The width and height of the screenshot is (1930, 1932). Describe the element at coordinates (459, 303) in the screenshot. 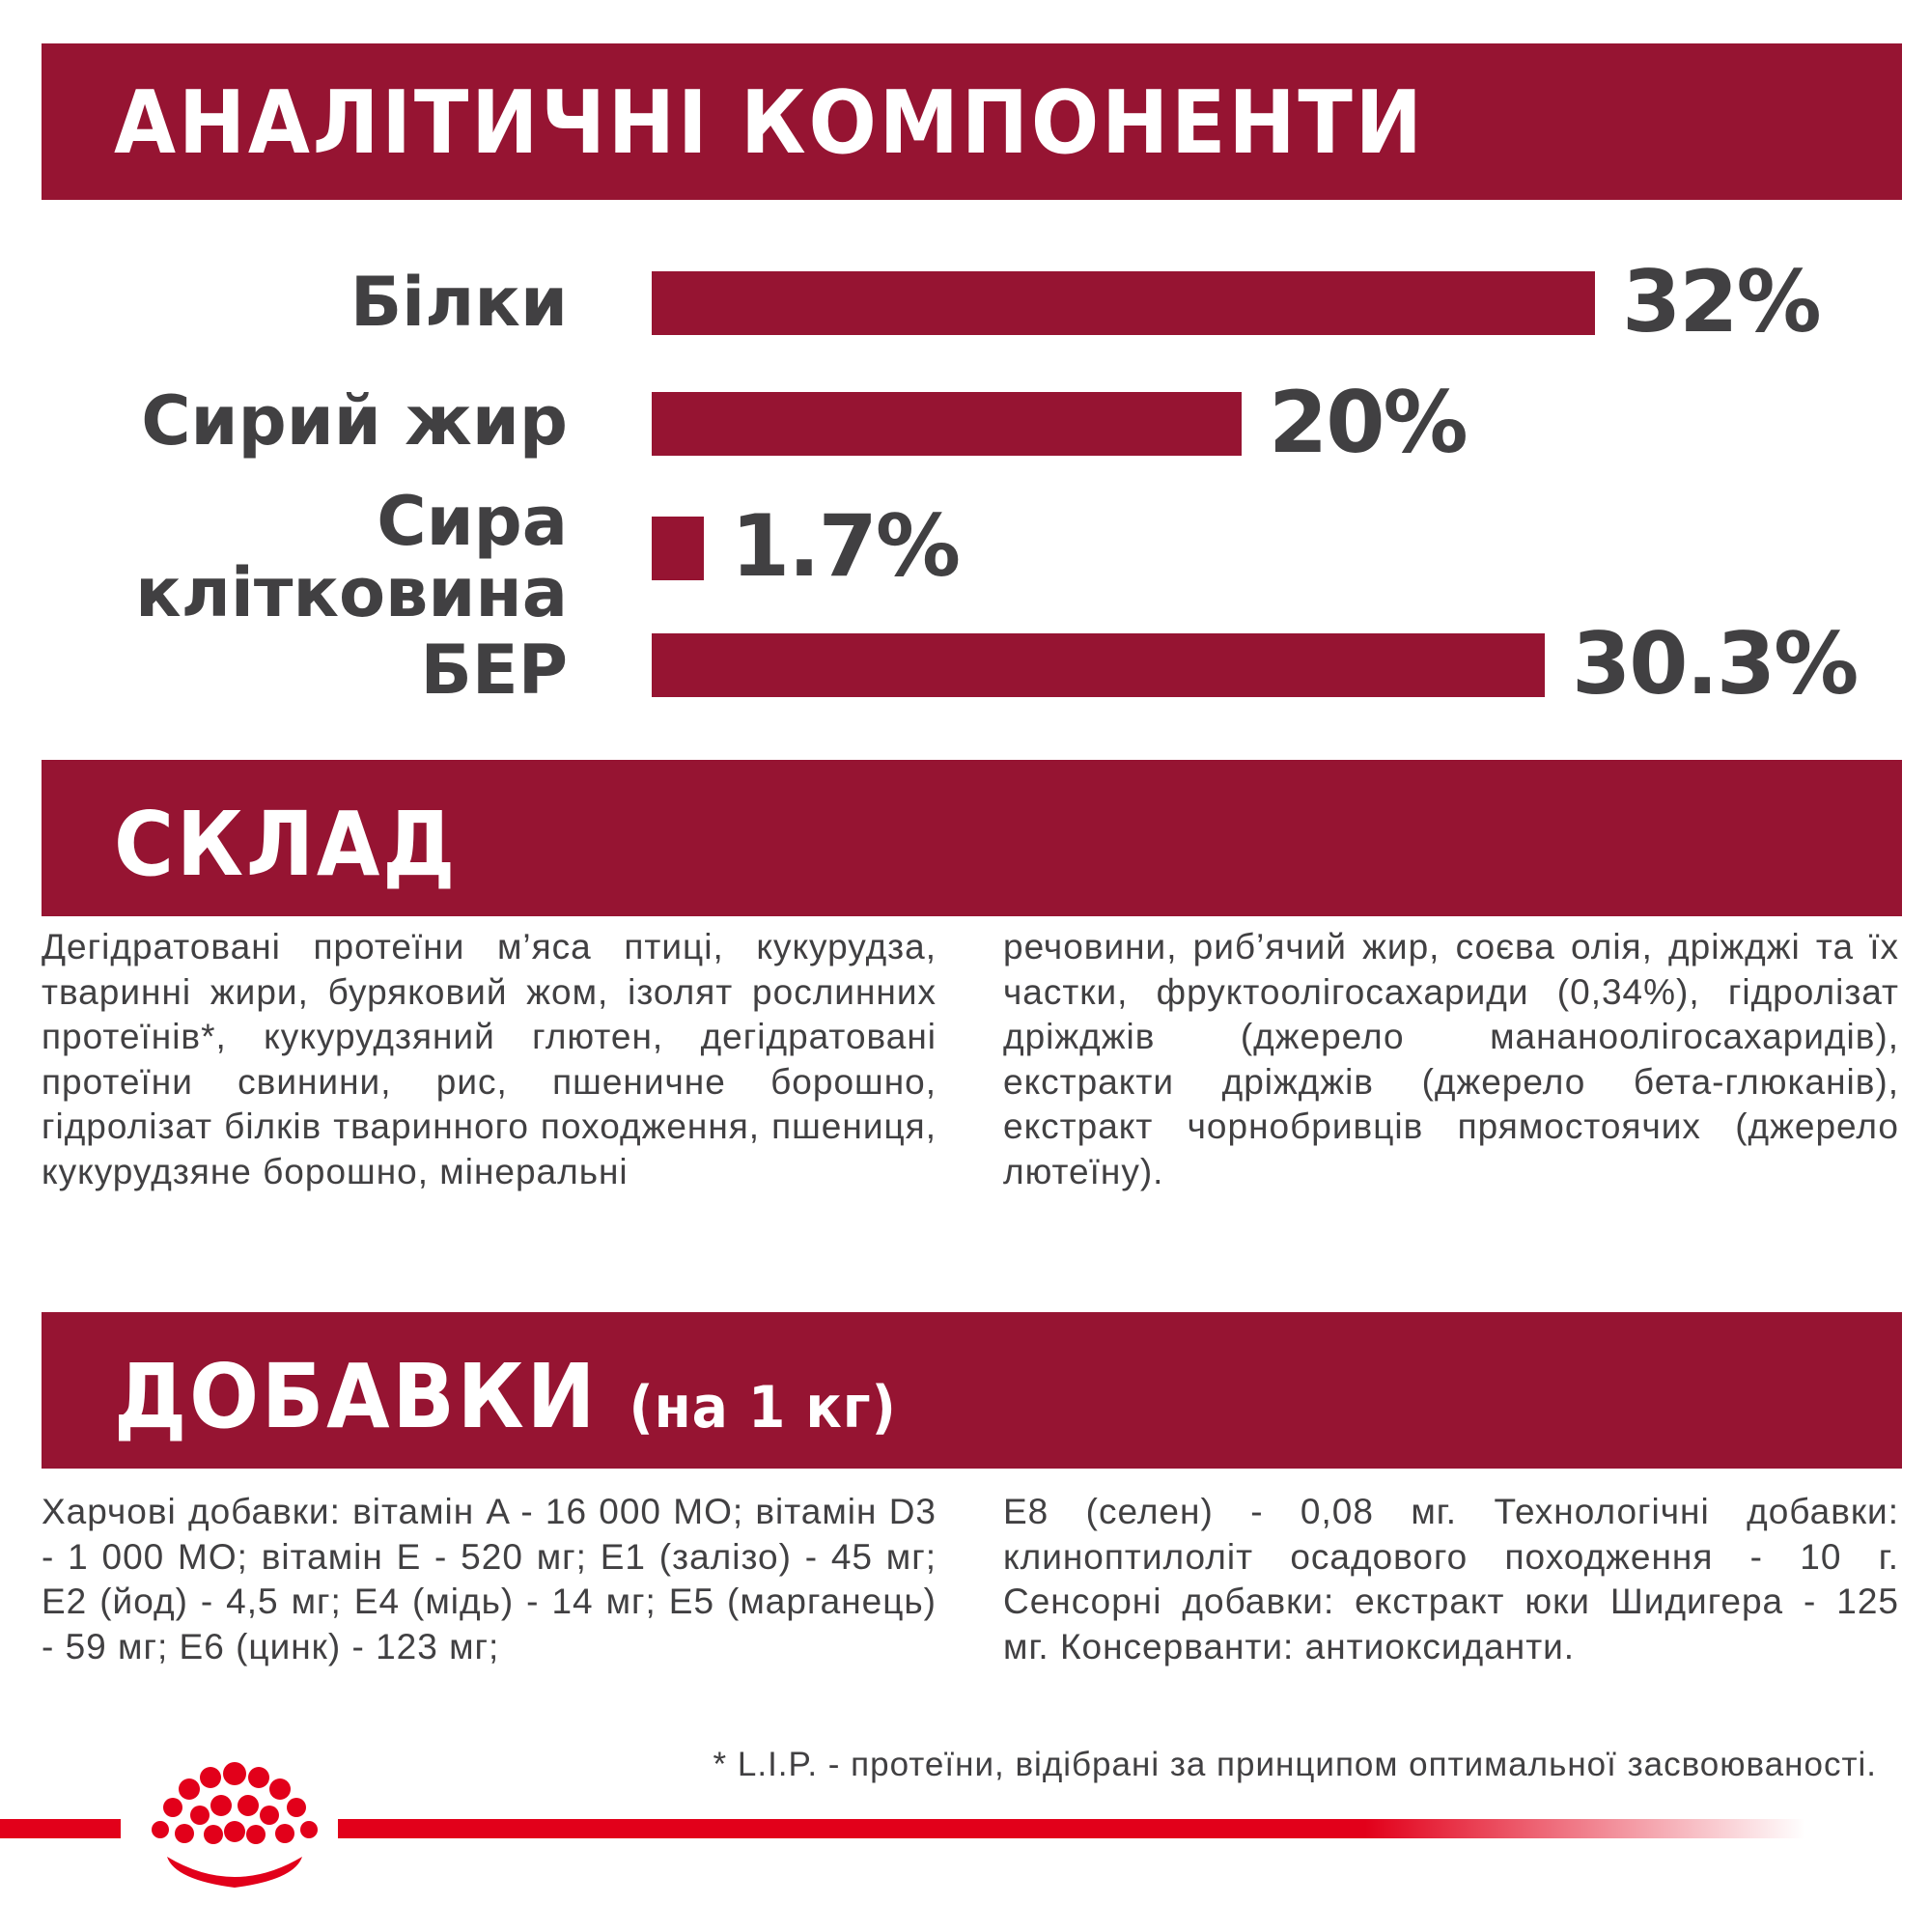

I see `nutrient-label: Білки` at that location.